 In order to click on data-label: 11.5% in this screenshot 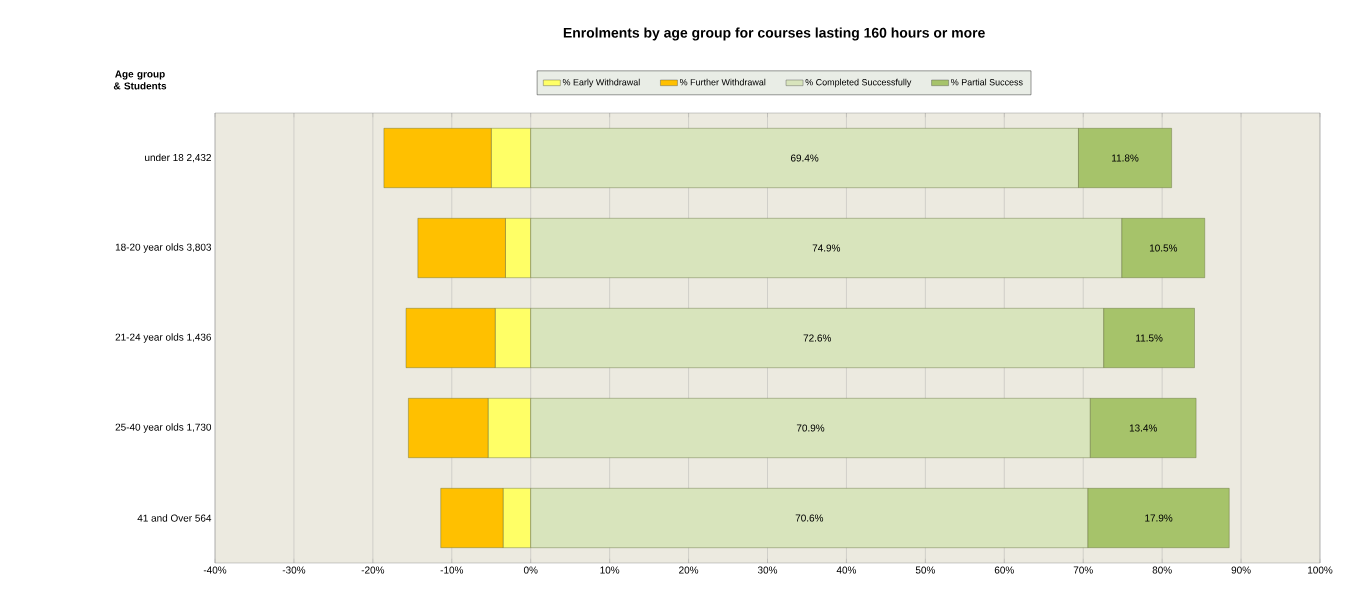, I will do `click(1149, 338)`.